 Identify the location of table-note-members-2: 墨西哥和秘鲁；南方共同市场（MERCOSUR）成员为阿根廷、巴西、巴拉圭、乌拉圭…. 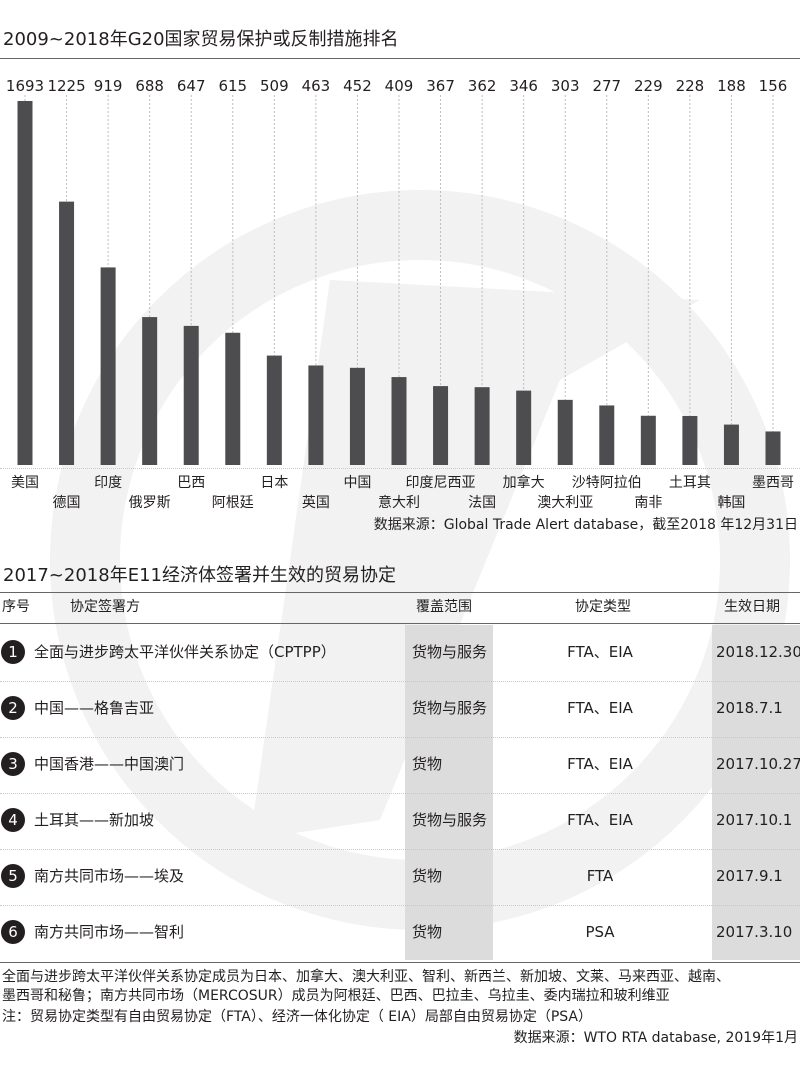
(336, 996).